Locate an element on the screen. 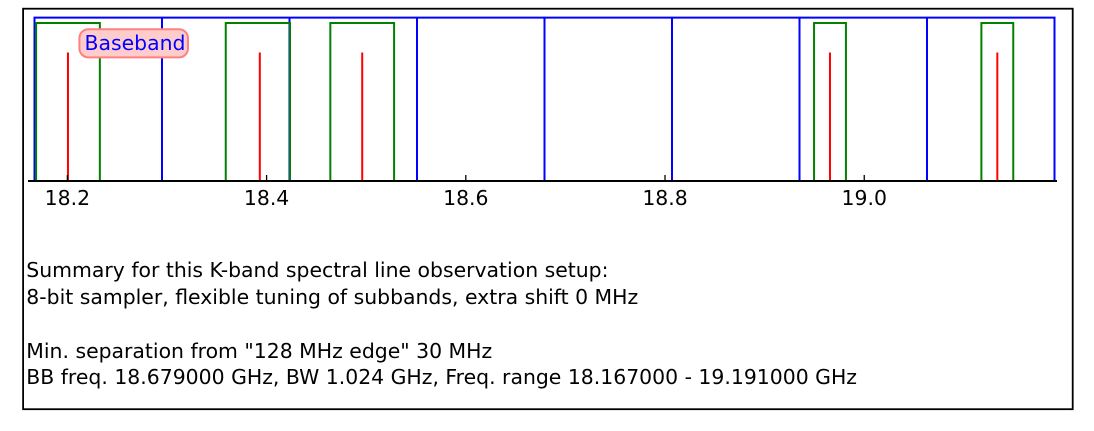  x-tick-label-19.0: 19.0 is located at coordinates (864, 198).